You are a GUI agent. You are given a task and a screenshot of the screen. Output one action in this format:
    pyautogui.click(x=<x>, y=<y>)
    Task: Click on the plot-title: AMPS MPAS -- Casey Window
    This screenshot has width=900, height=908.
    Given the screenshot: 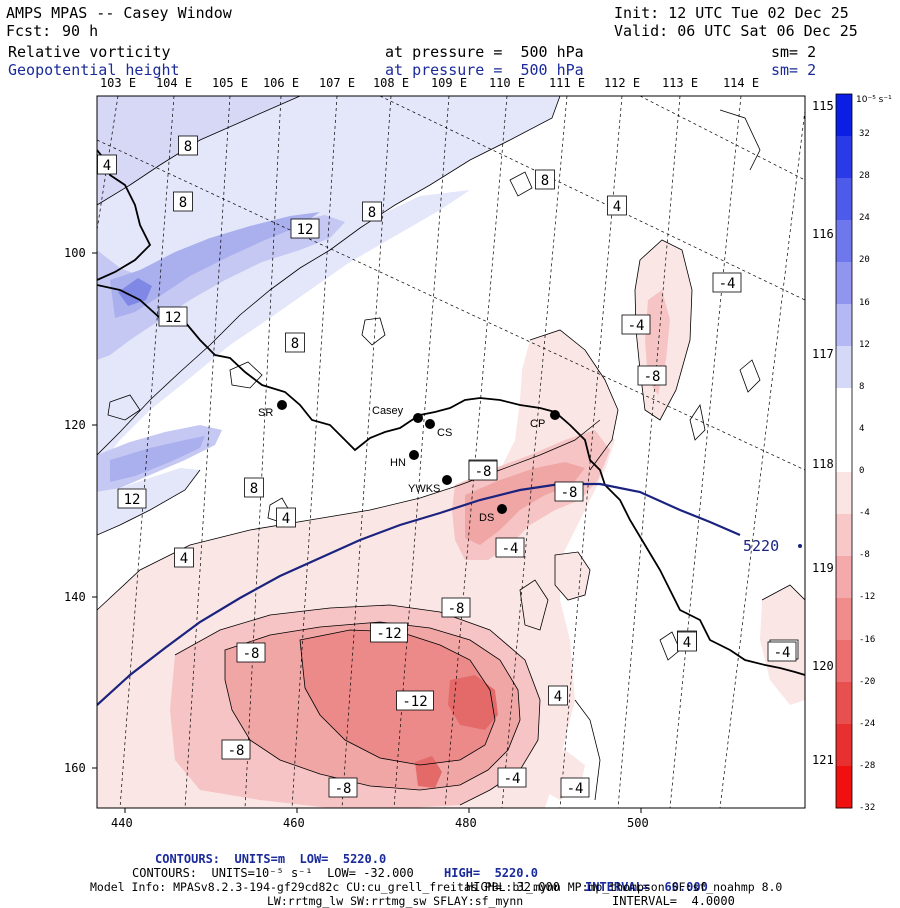 What is the action you would take?
    pyautogui.click(x=119, y=13)
    